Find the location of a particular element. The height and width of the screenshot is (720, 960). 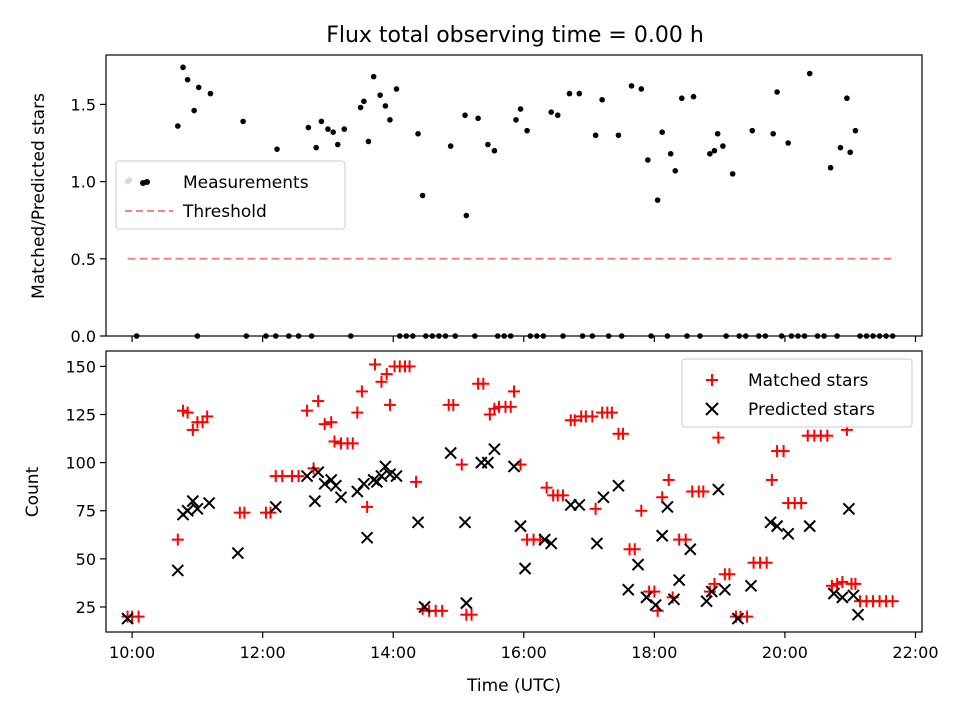

count-legend-box is located at coordinates (797, 393).